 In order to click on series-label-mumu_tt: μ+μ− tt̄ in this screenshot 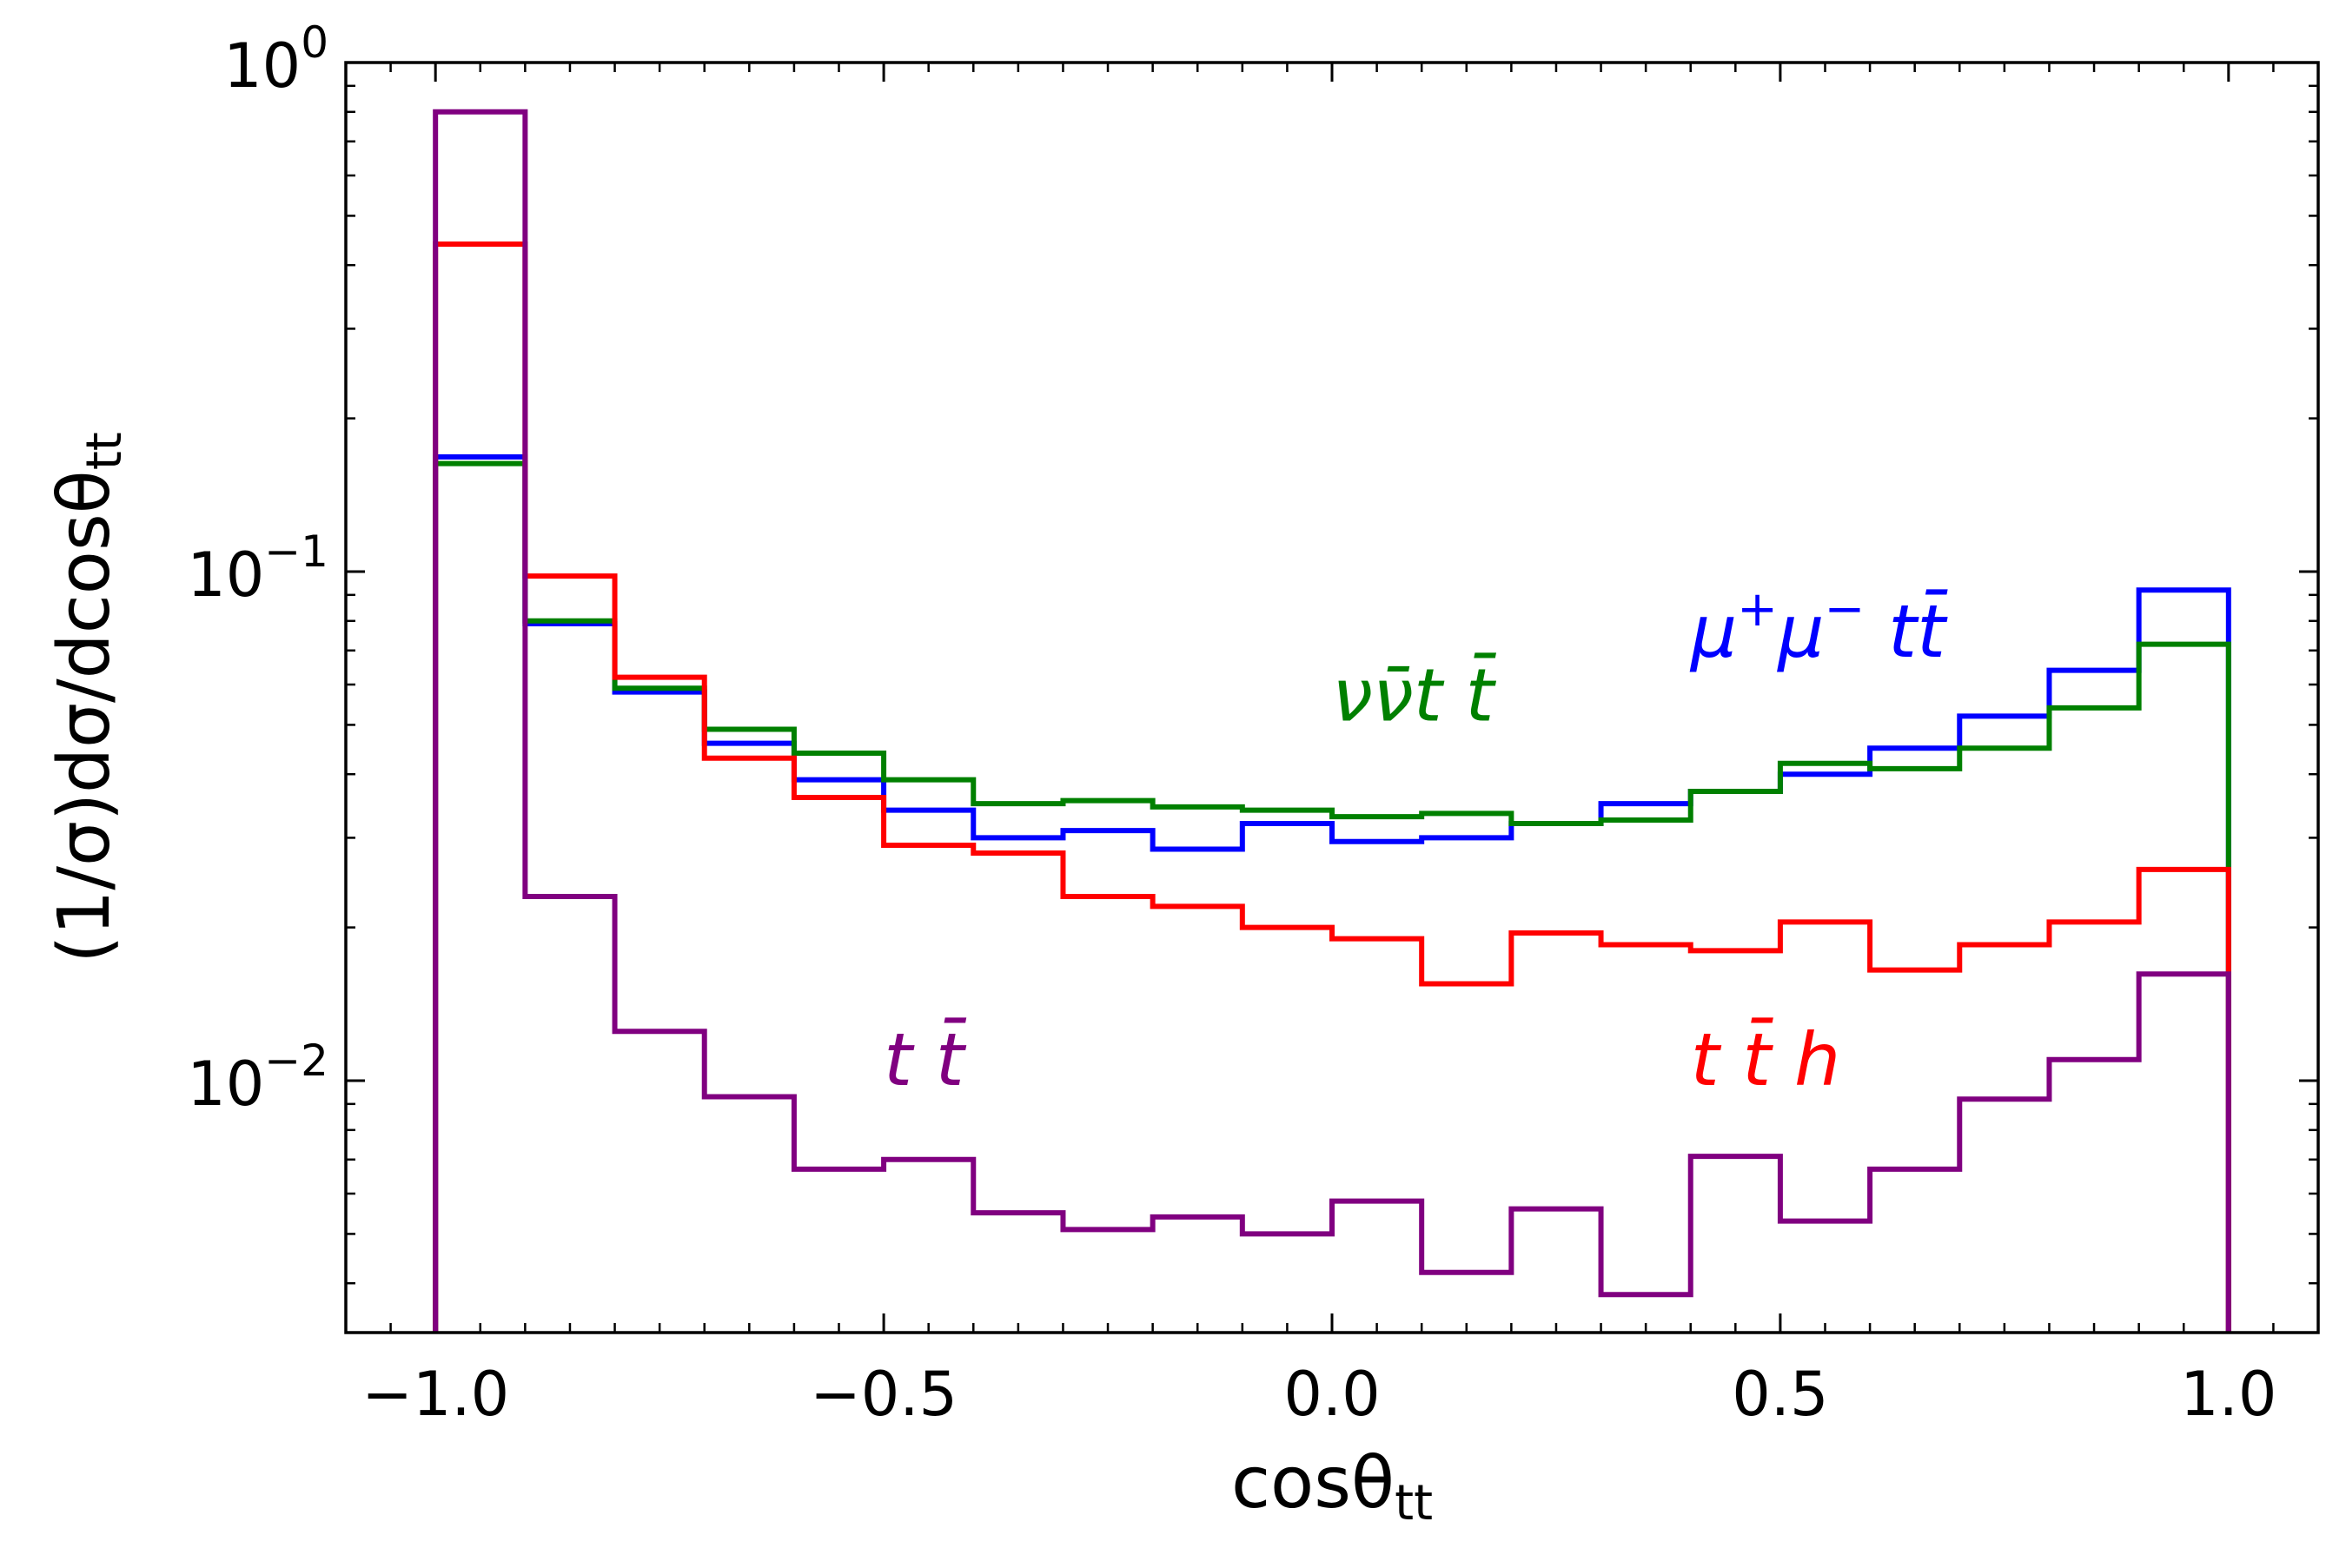, I will do `click(1819, 627)`.